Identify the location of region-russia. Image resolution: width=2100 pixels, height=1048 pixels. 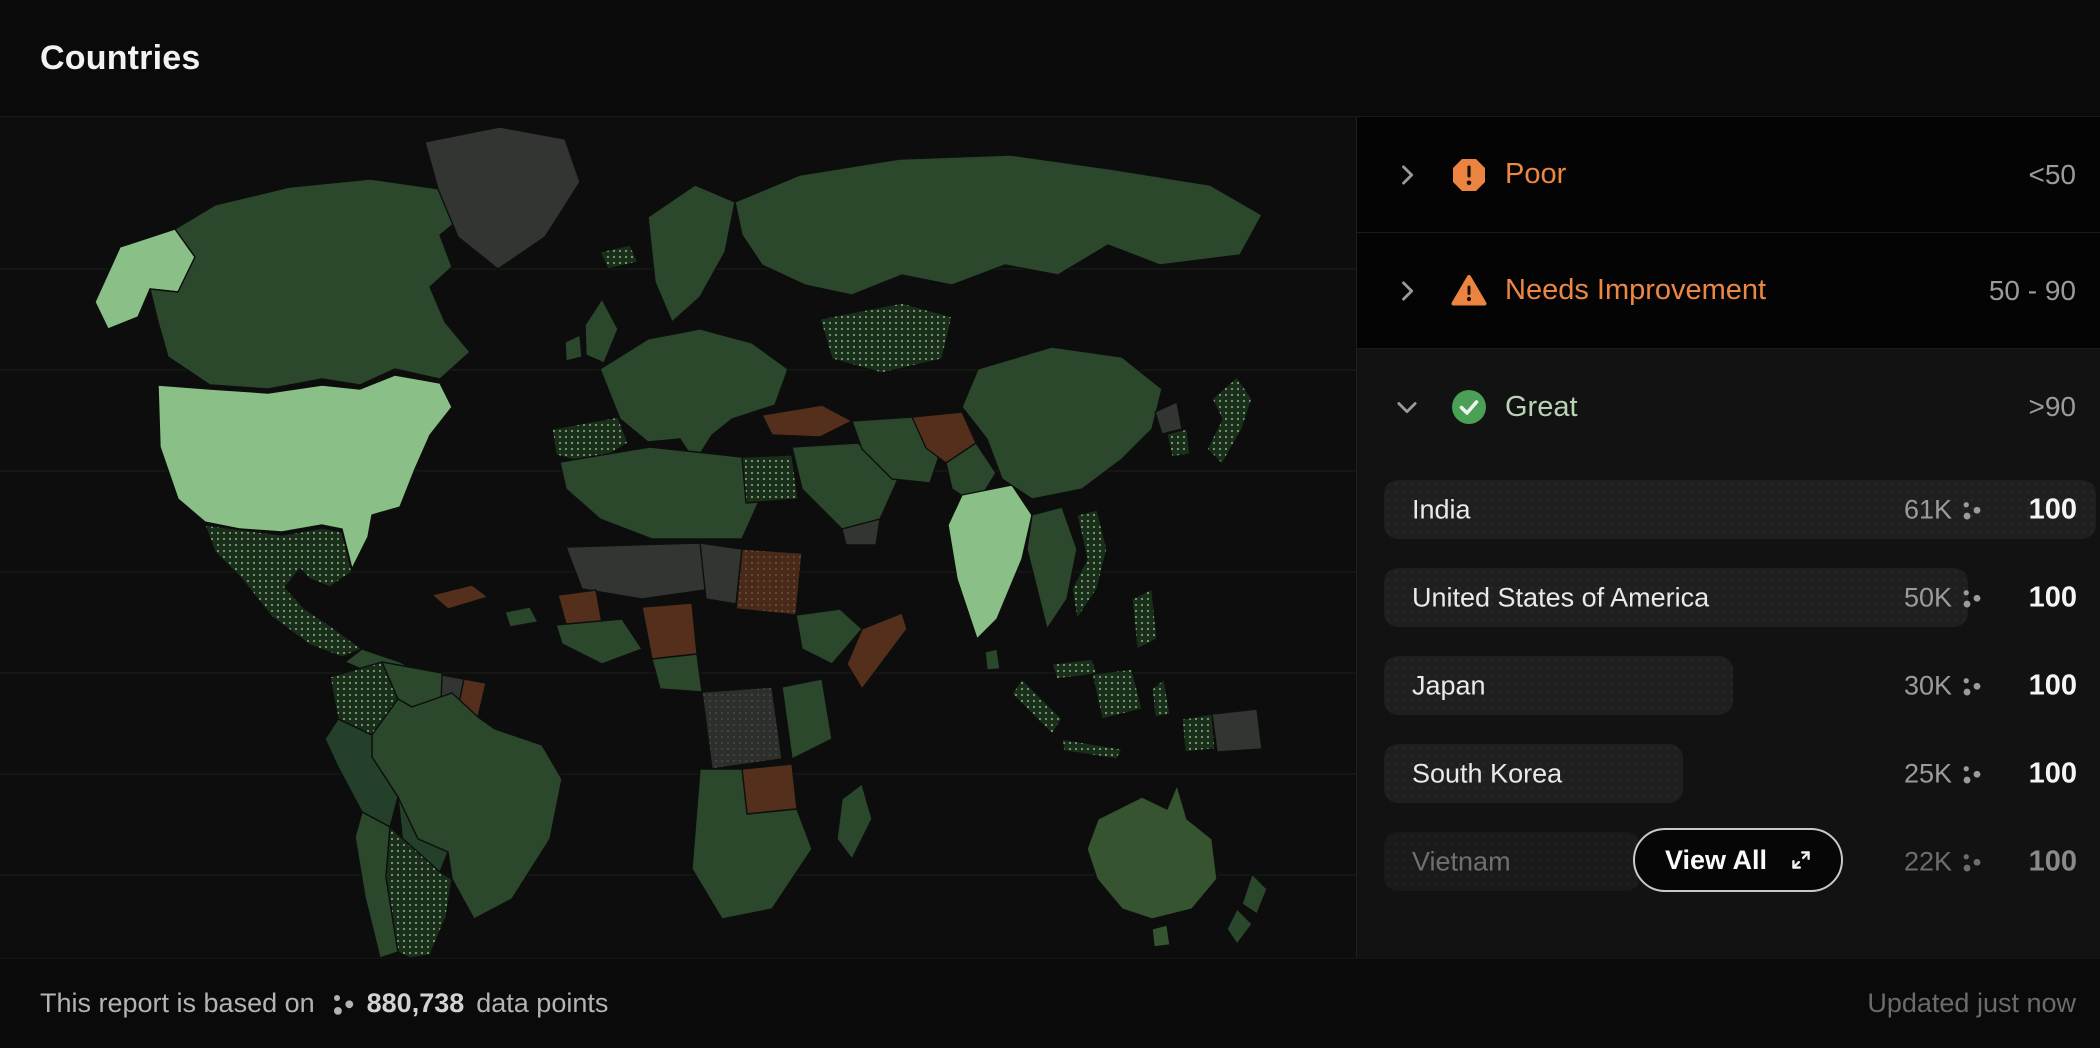
(998, 225).